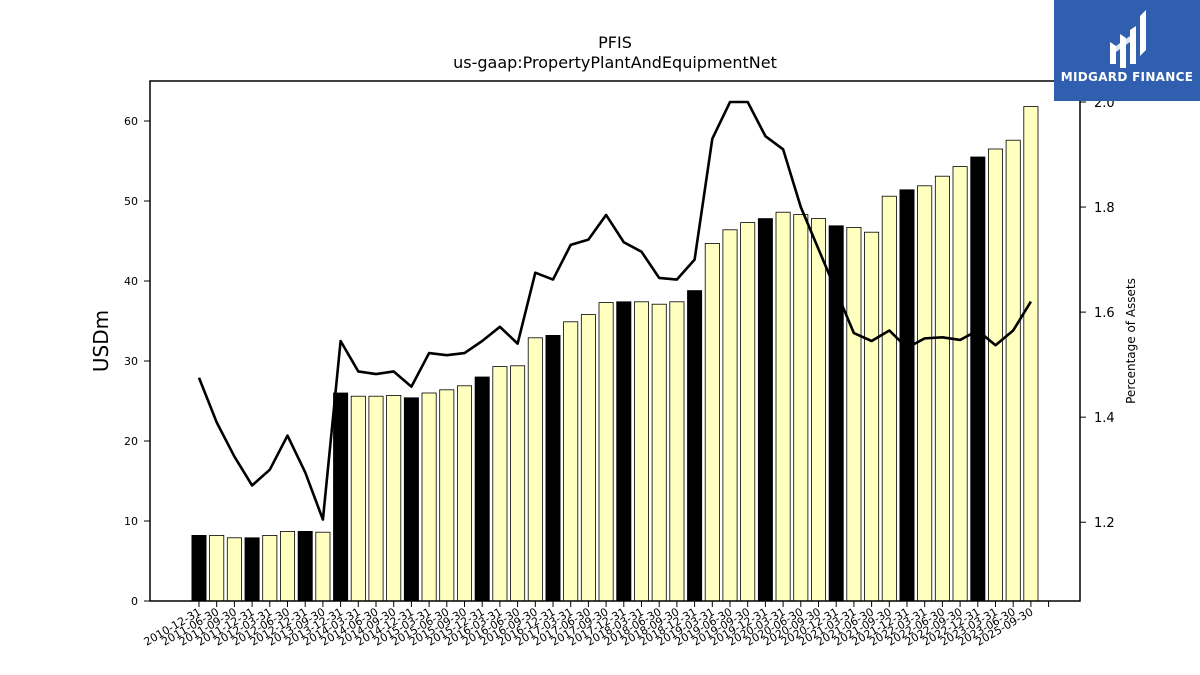 The image size is (1200, 675). I want to click on y-tick-label: 30, so click(131, 361).